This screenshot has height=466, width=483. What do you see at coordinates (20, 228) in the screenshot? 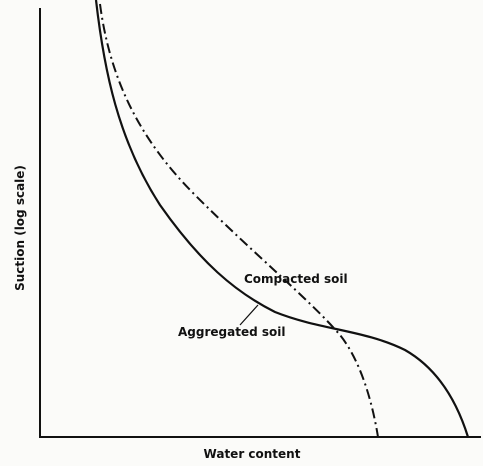
I see `y-axis-label: Suction (log scale)` at bounding box center [20, 228].